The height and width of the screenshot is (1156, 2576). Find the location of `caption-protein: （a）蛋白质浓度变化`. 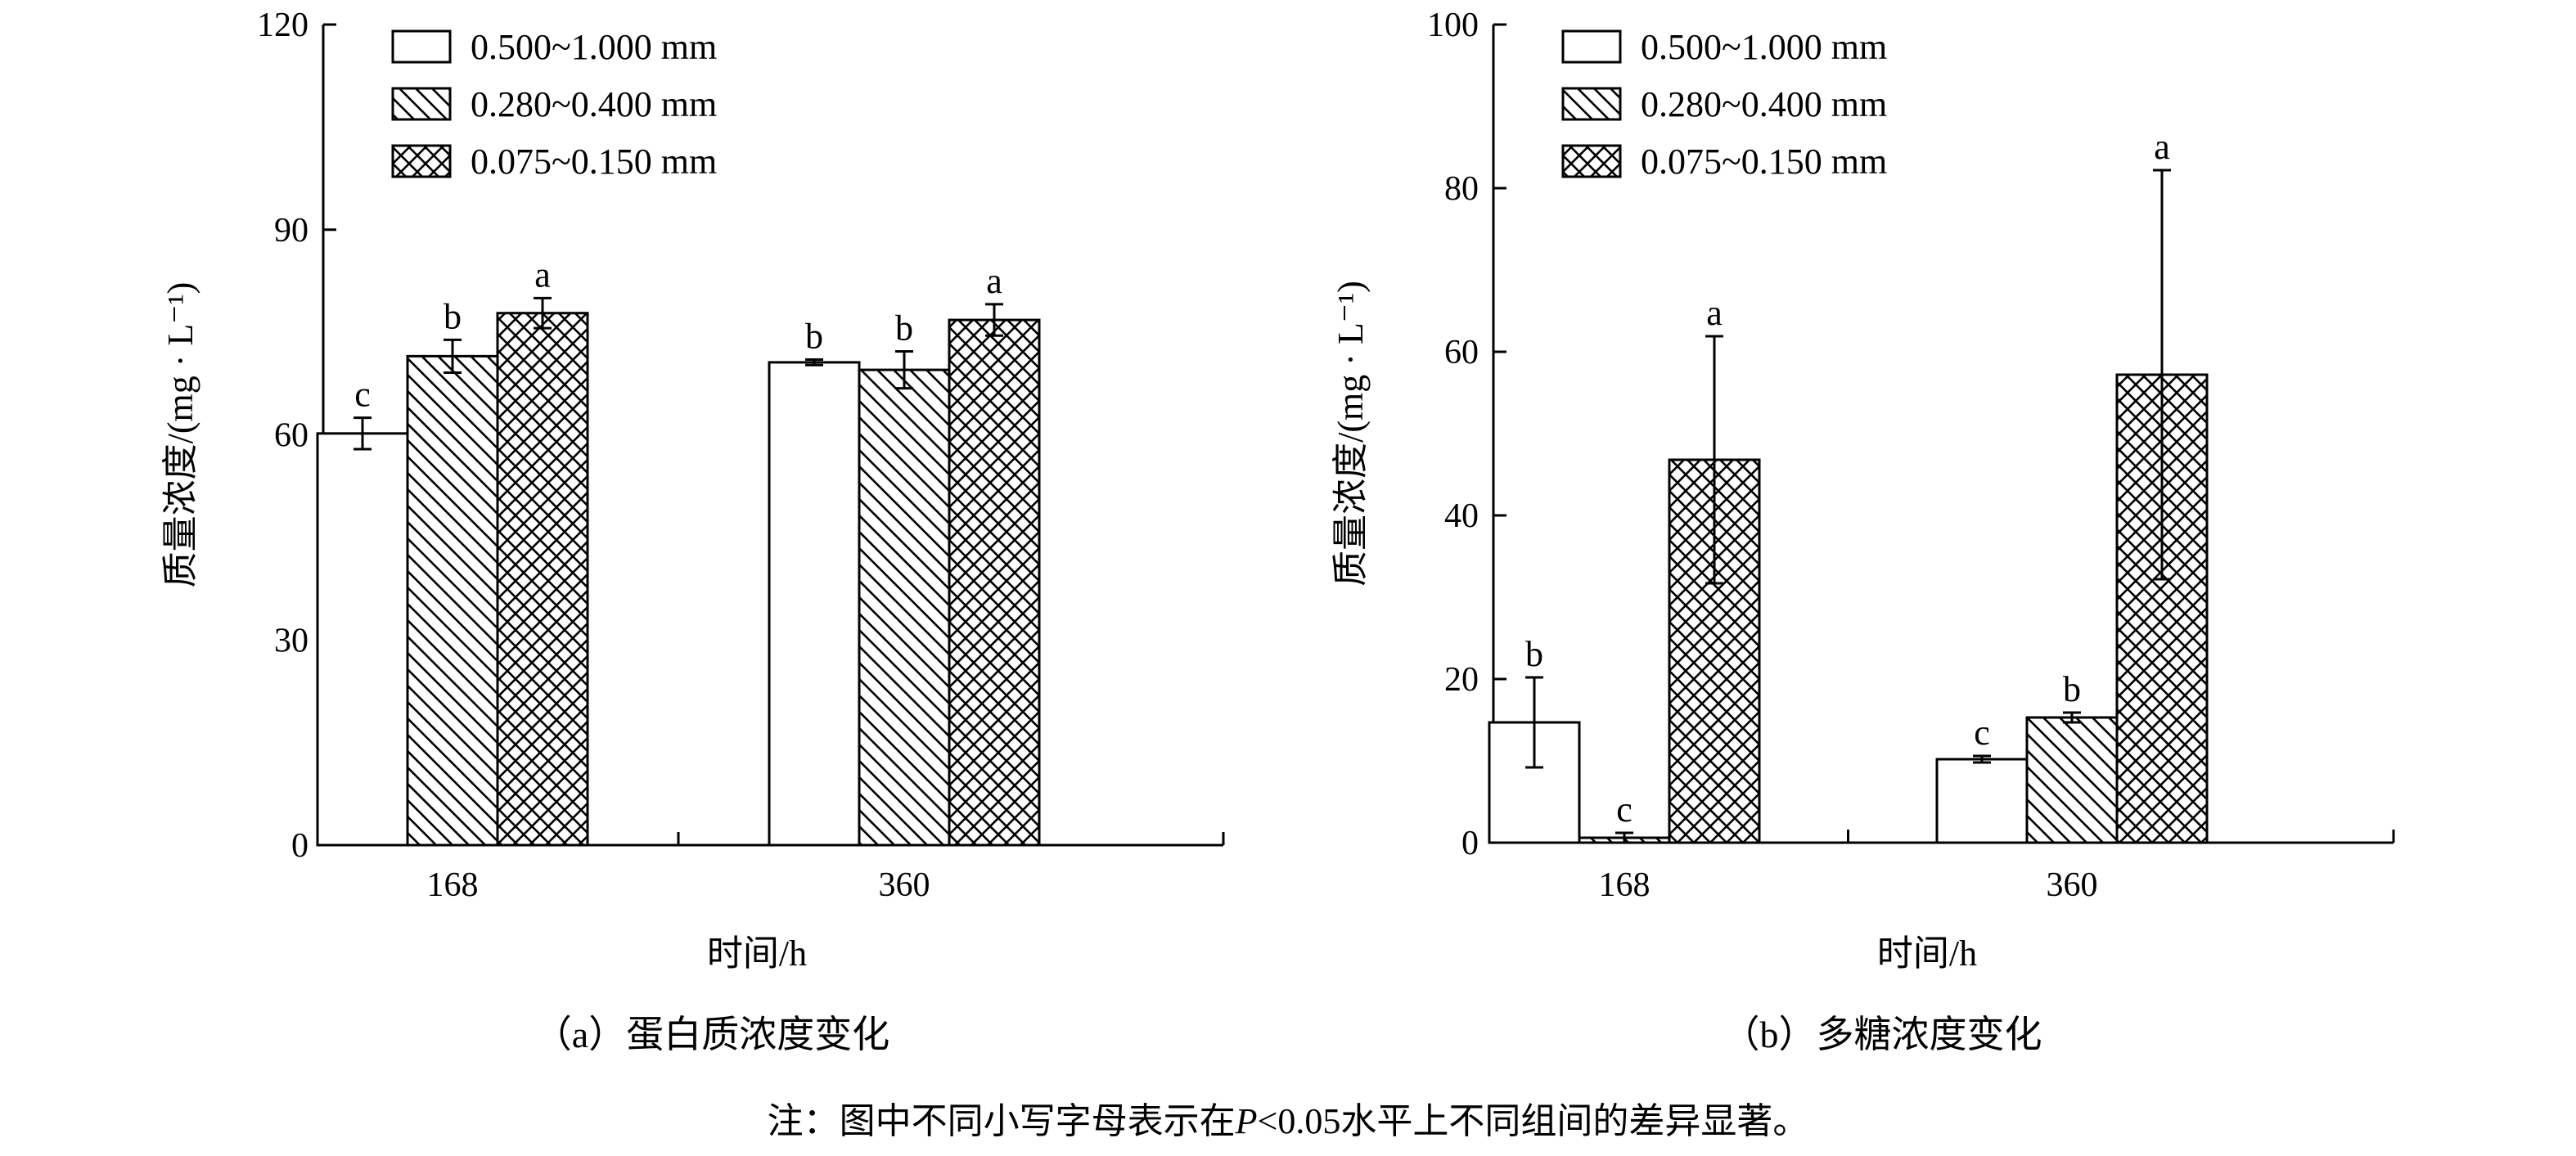

caption-protein: （a）蛋白质浓度变化 is located at coordinates (711, 1034).